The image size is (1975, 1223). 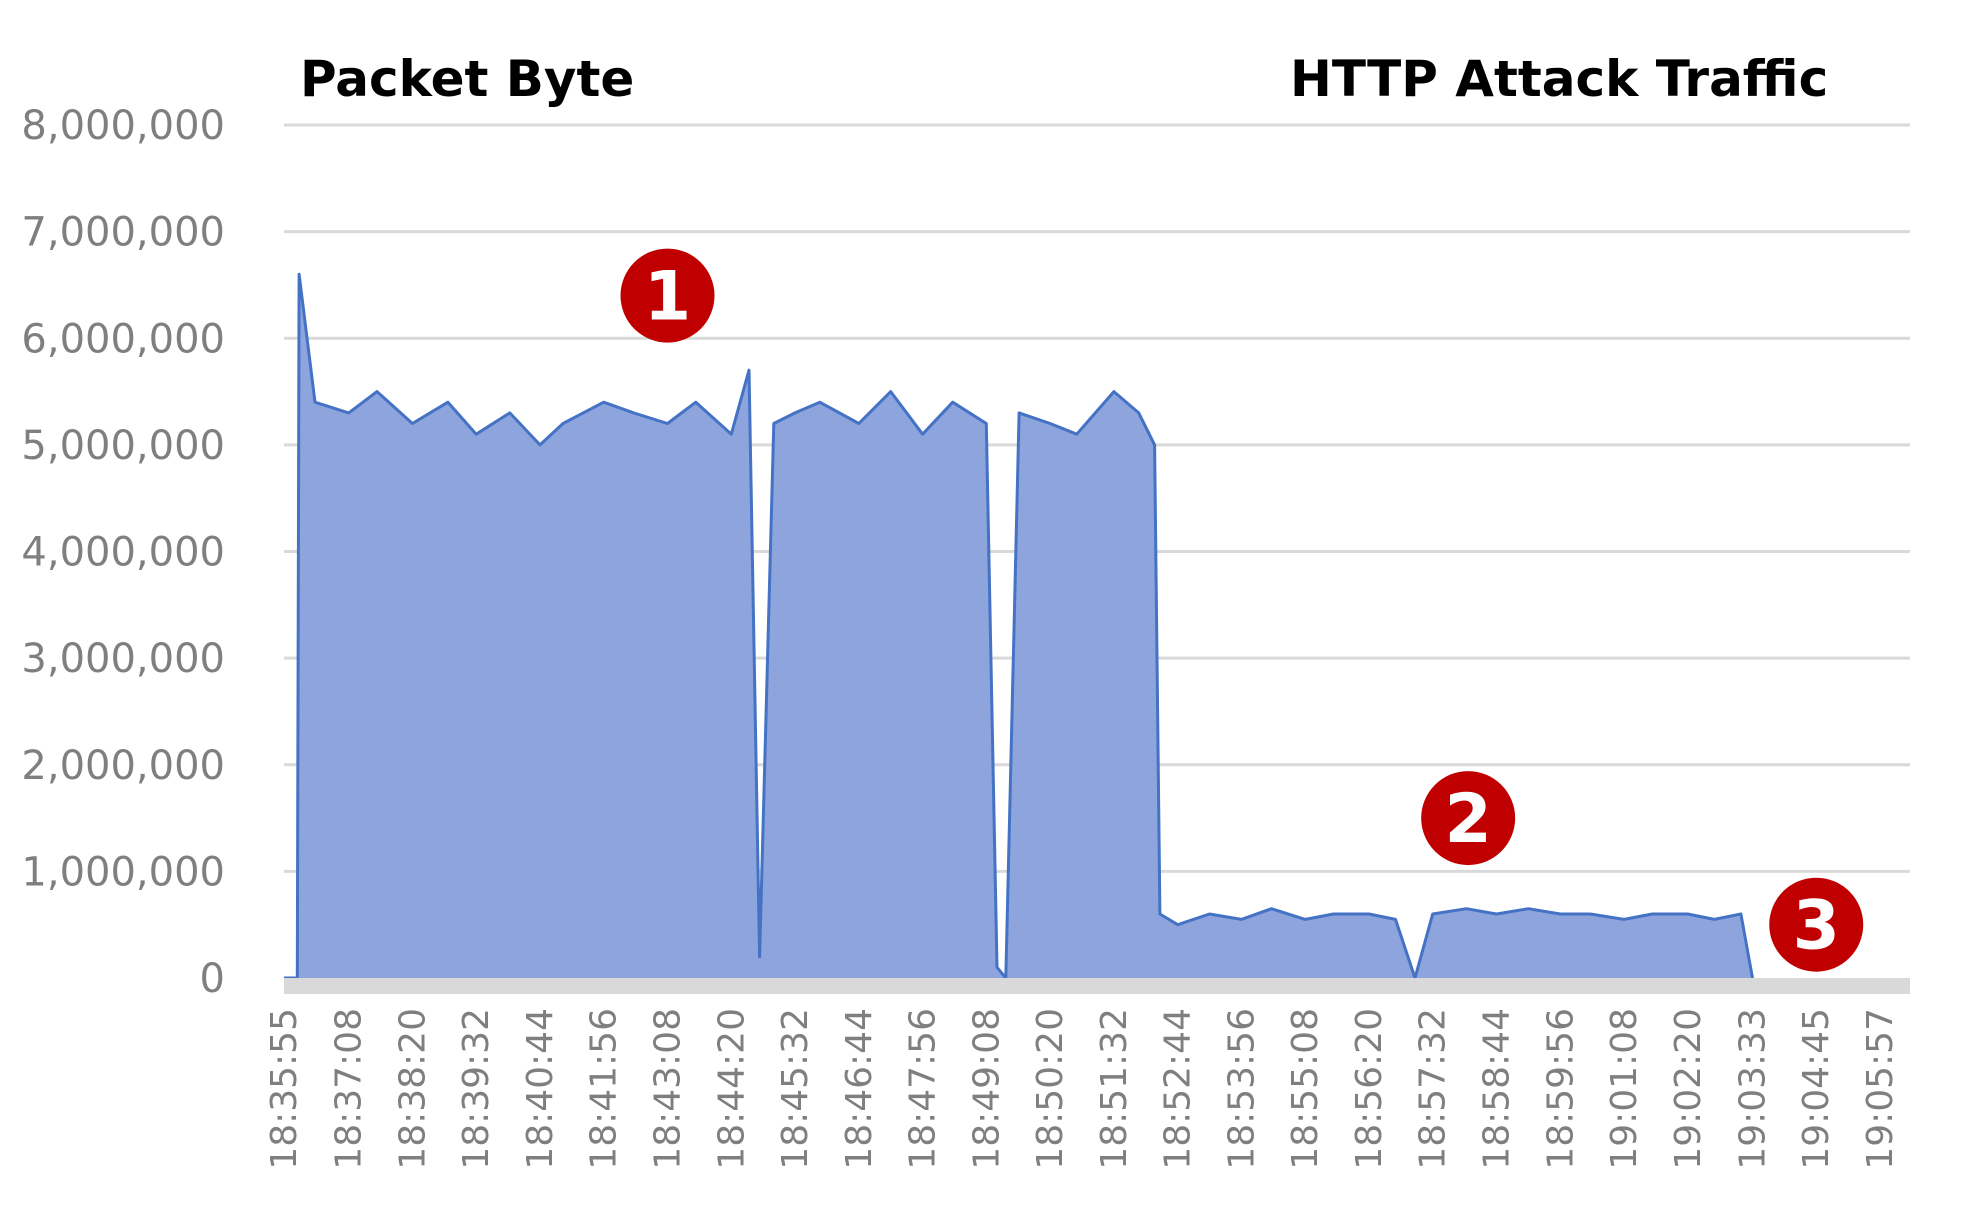 What do you see at coordinates (1305, 1089) in the screenshot?
I see `x-tick-label-16: 18:55:08` at bounding box center [1305, 1089].